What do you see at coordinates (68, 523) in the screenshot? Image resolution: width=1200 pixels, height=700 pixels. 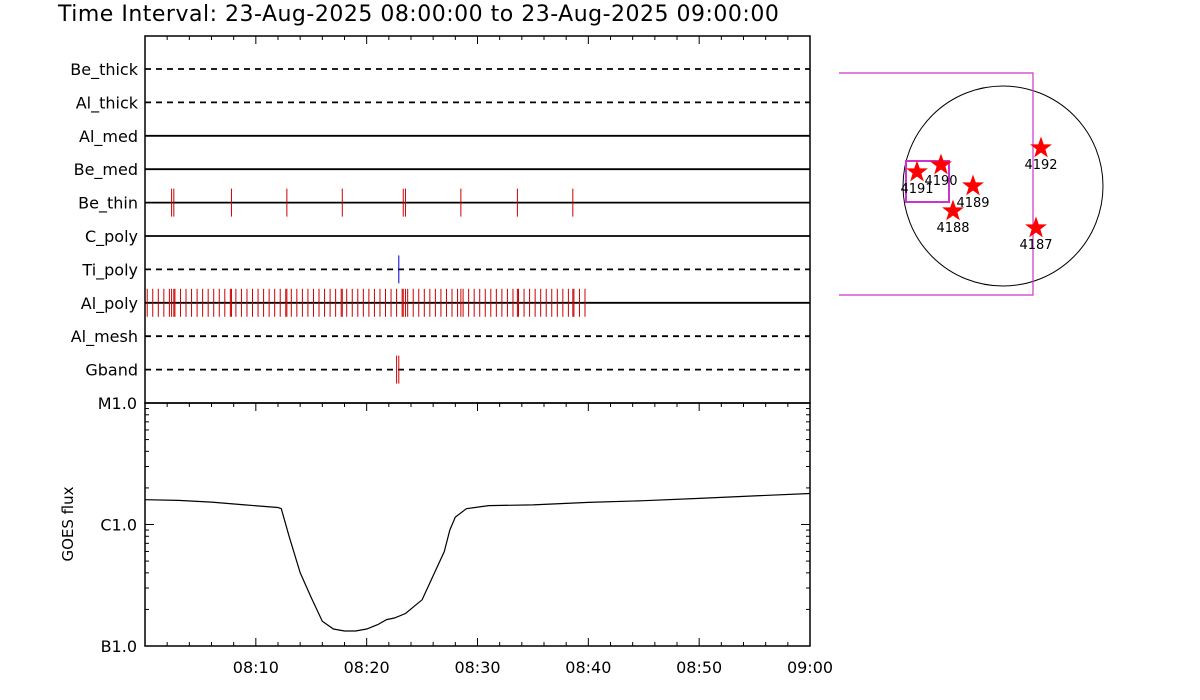 I see `goes-ylabel: GOES flux` at bounding box center [68, 523].